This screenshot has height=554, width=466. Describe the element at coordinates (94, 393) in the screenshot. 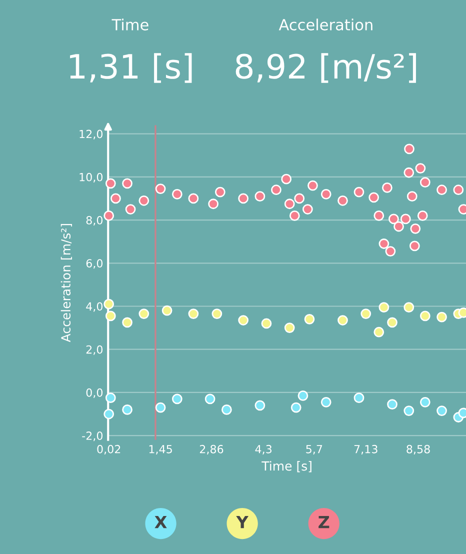

I see `y-tick-label: 0,0` at that location.